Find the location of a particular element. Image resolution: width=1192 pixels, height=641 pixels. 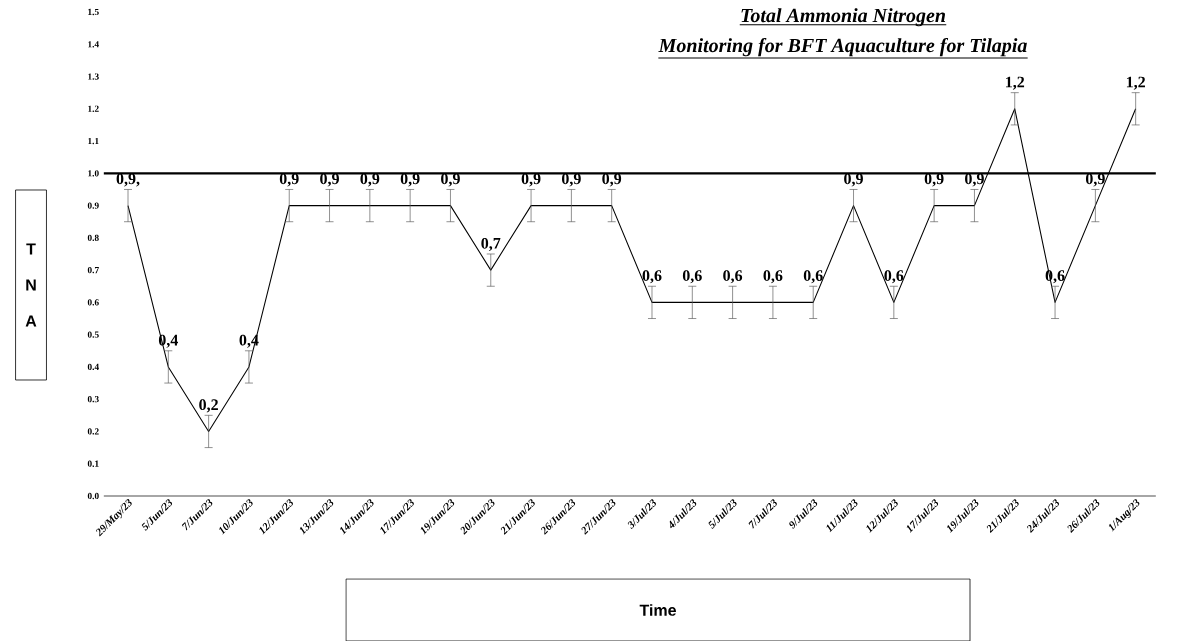

chart-title: Total Ammonia Nitrogen is located at coordinates (843, 17).